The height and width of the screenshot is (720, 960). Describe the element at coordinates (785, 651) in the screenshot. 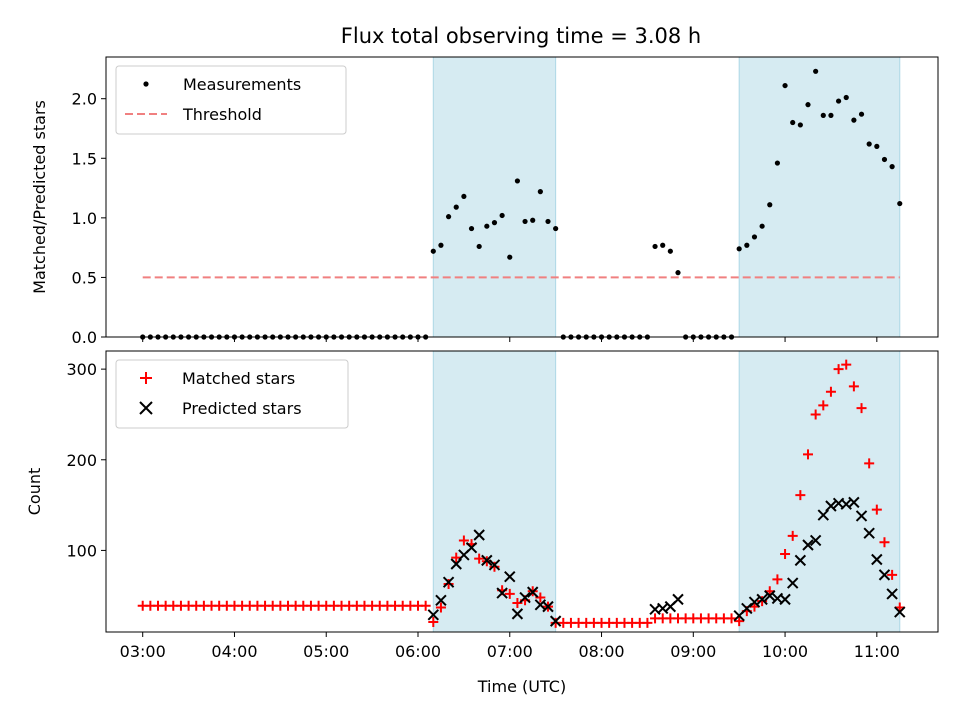

I see `x-tick-label: 10:00` at that location.